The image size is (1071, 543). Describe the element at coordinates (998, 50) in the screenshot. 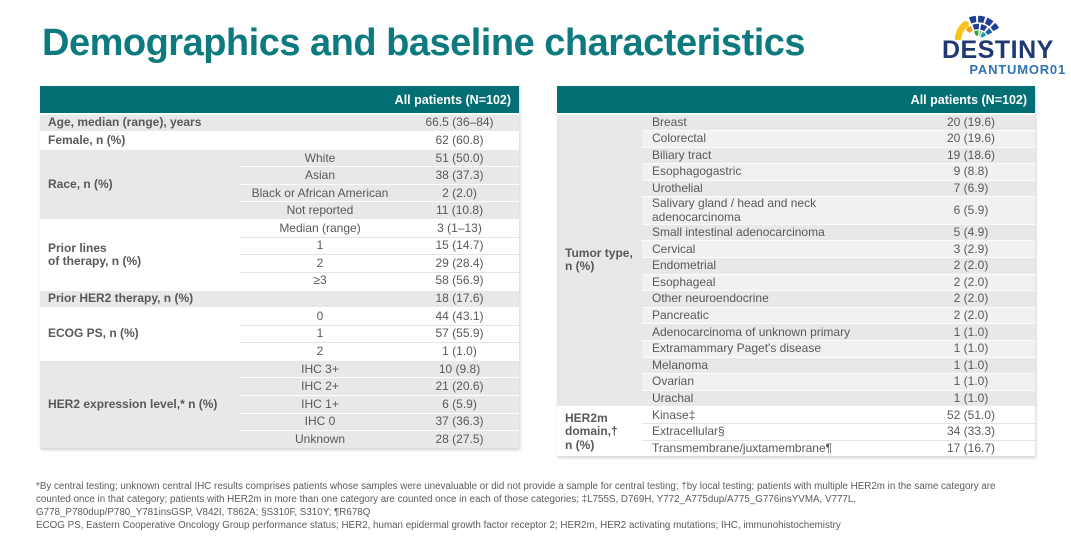

I see `logo-brand-text: DESTINY` at that location.